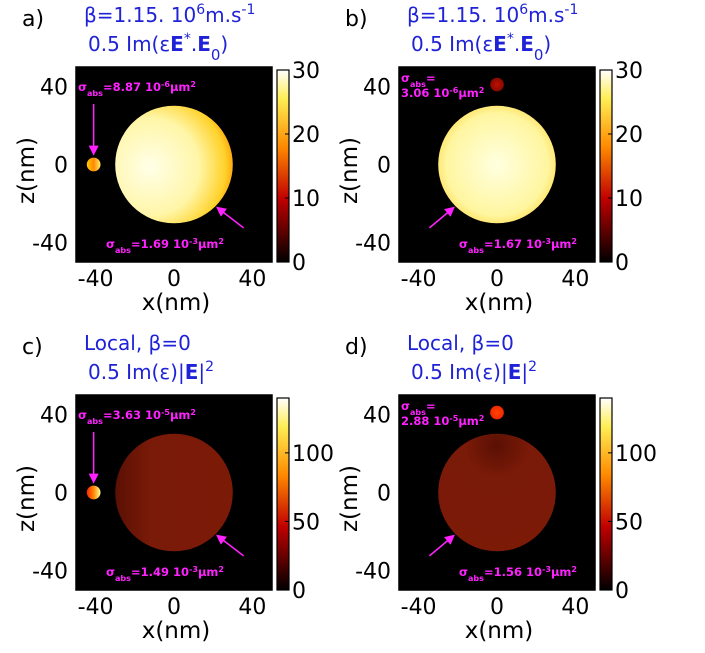 The image size is (705, 653). Describe the element at coordinates (518, 574) in the screenshot. I see `annotation-large-sphere: σabs=1.56 10-3μm2` at that location.